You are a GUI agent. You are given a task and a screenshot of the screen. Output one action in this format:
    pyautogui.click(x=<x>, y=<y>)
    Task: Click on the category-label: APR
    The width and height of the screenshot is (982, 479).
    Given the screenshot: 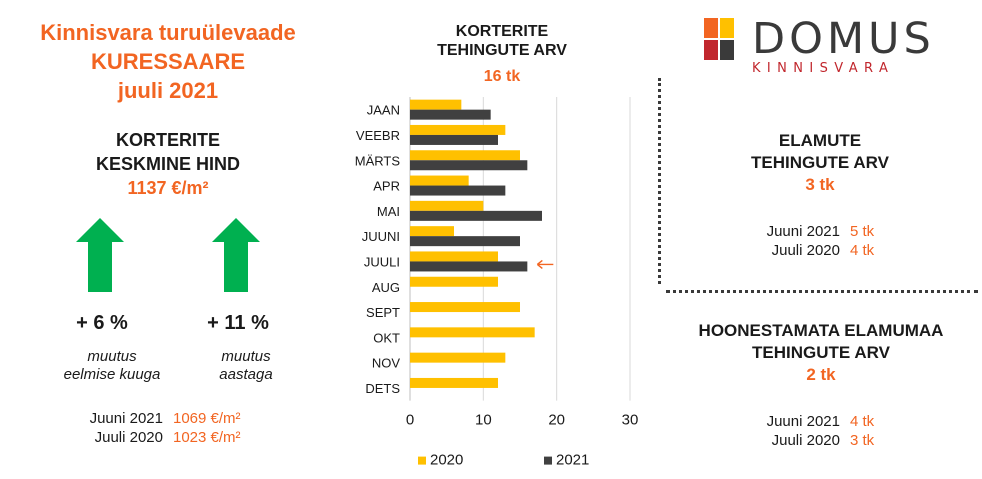 What is the action you would take?
    pyautogui.click(x=386, y=186)
    